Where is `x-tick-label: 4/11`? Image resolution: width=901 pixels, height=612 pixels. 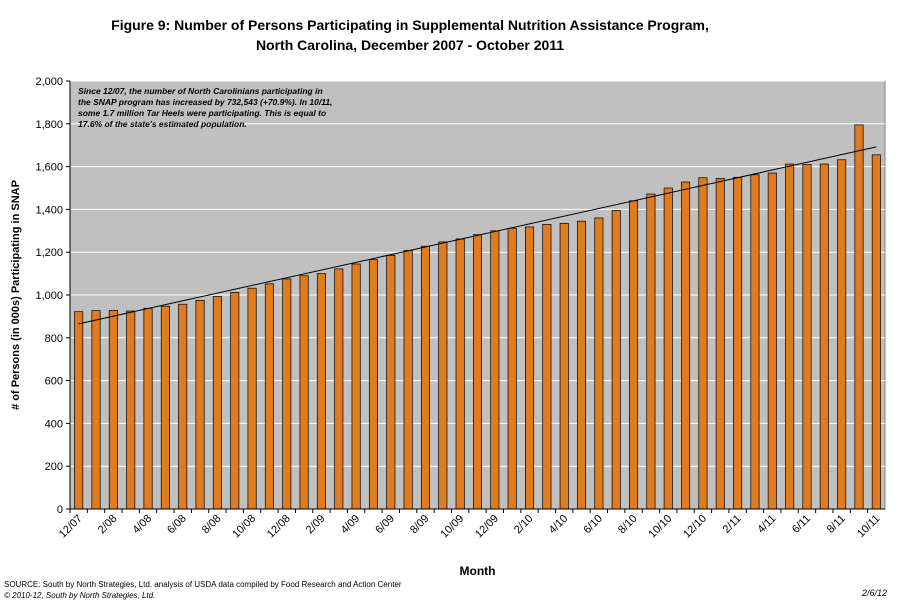
x-tick-label: 4/11 is located at coordinates (766, 524).